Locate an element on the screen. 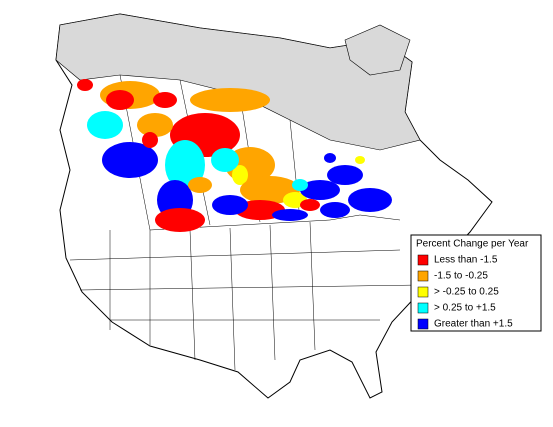 This screenshot has width=553, height=427. legend-box is located at coordinates (476, 283).